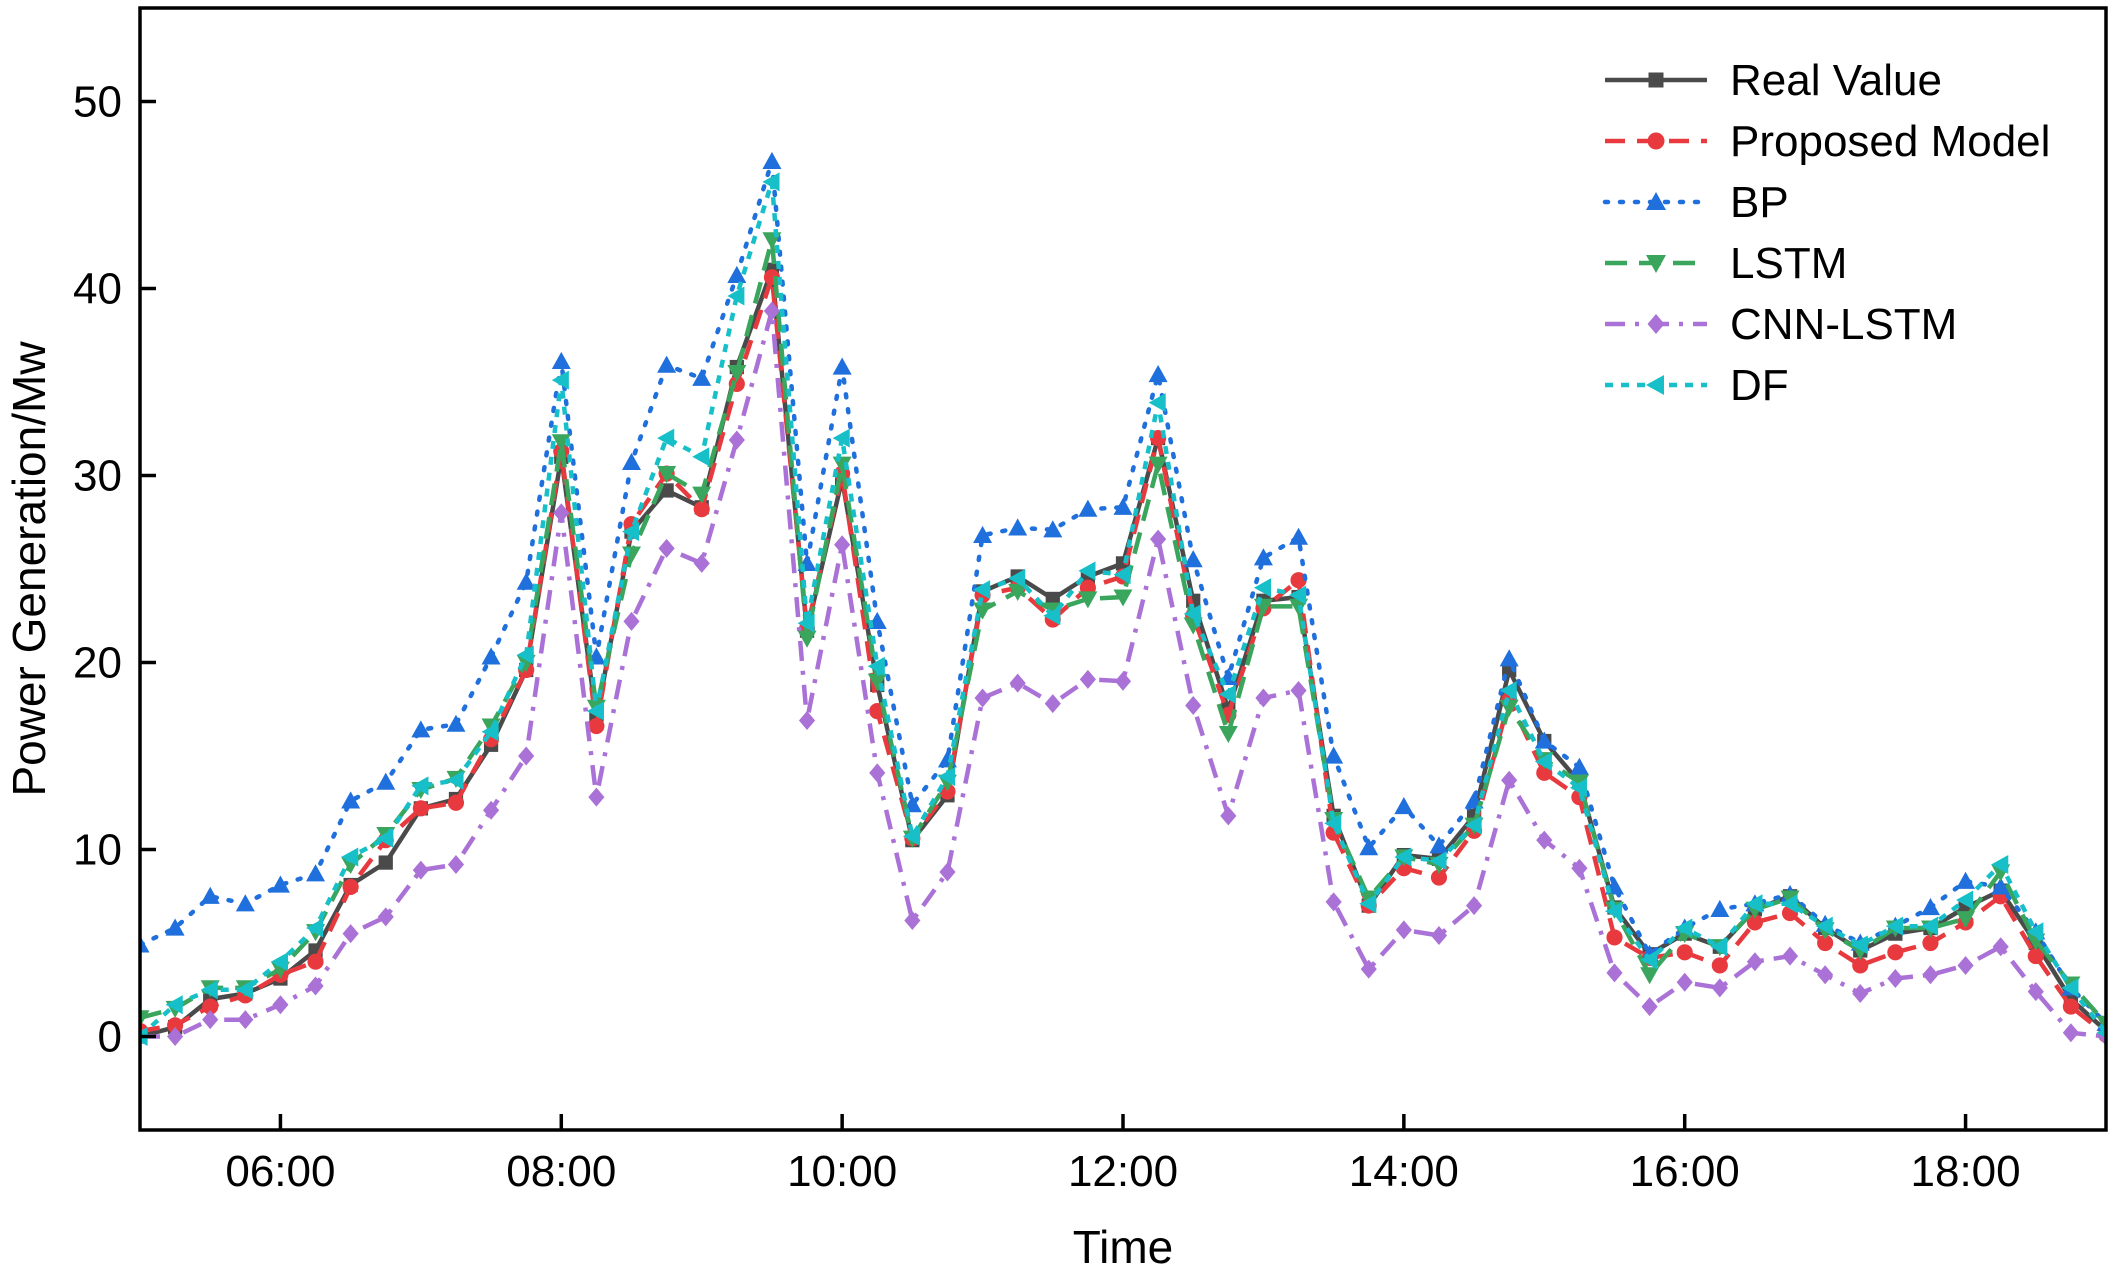 This screenshot has height=1280, width=2111. What do you see at coordinates (1695, 202) in the screenshot?
I see `legend-item-bp: BP` at bounding box center [1695, 202].